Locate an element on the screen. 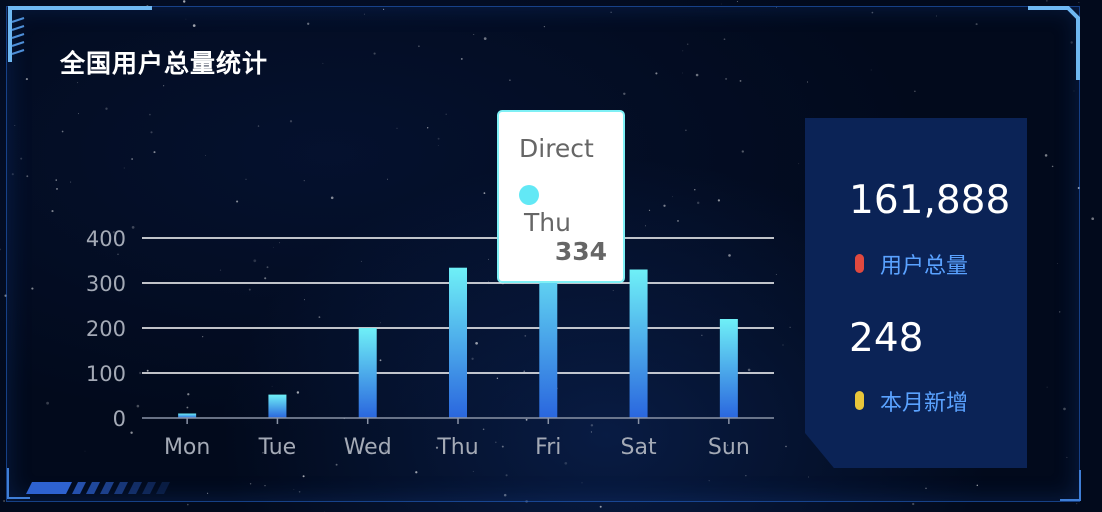 This screenshot has width=1102, height=512. bottom-left-stripes-icon is located at coordinates (98, 488).